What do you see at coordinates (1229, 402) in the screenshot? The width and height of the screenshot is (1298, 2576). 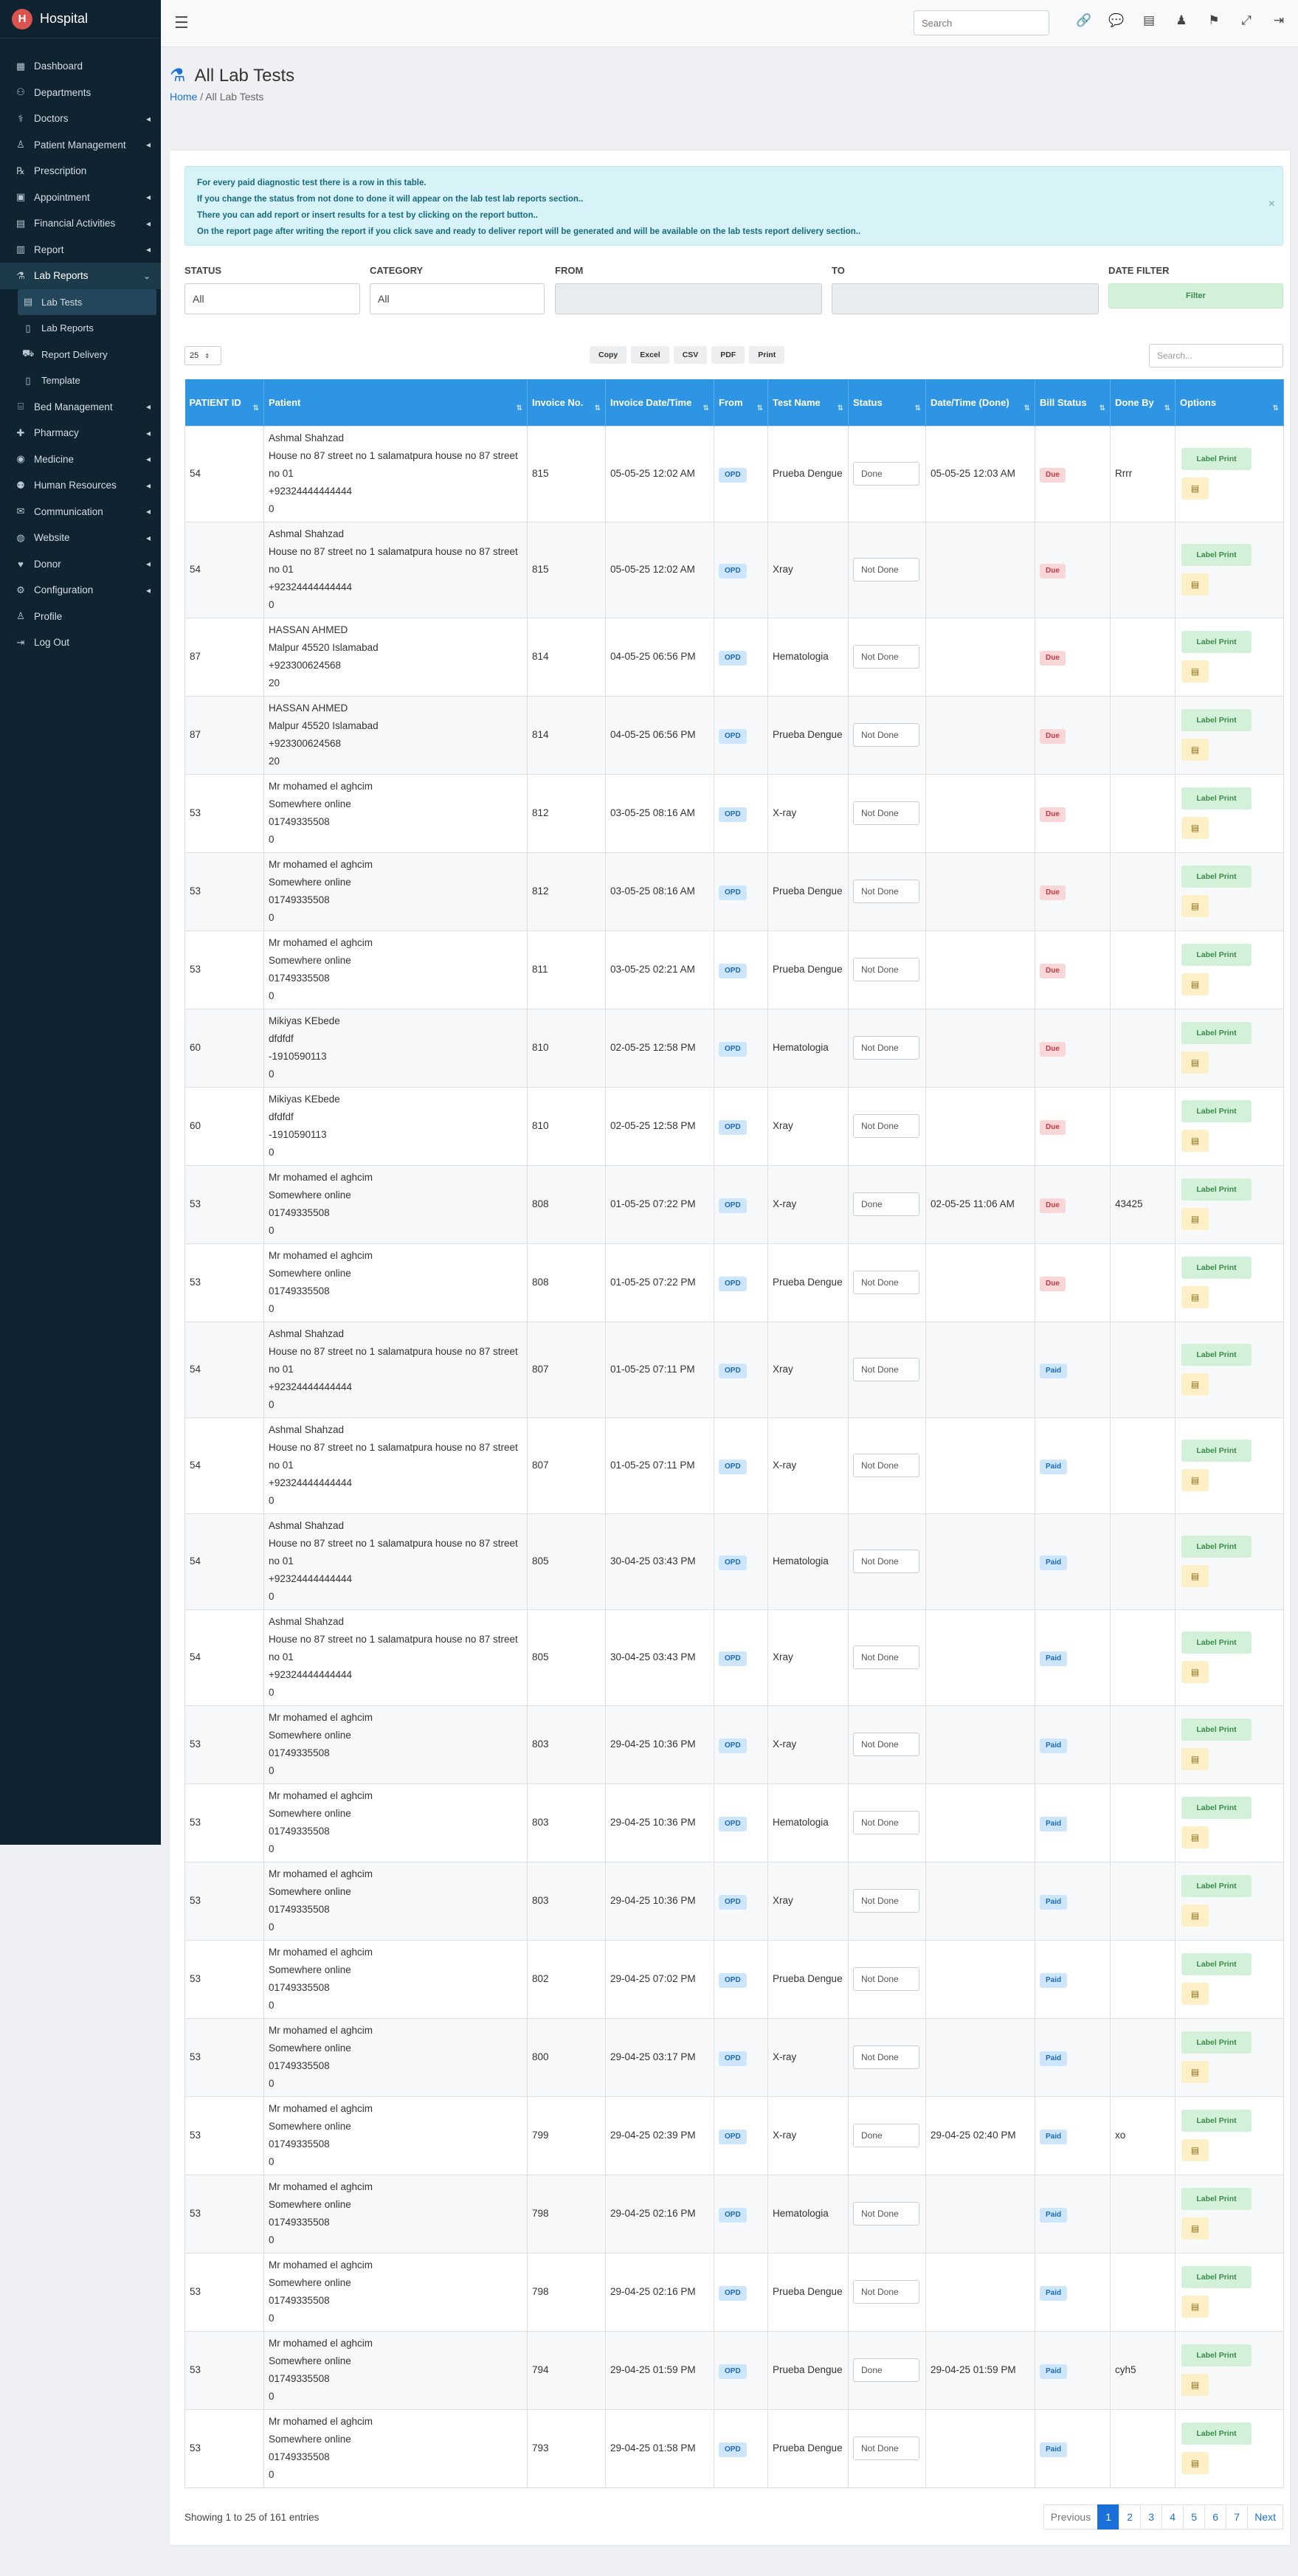 I see `column-header: Options ⇅` at bounding box center [1229, 402].